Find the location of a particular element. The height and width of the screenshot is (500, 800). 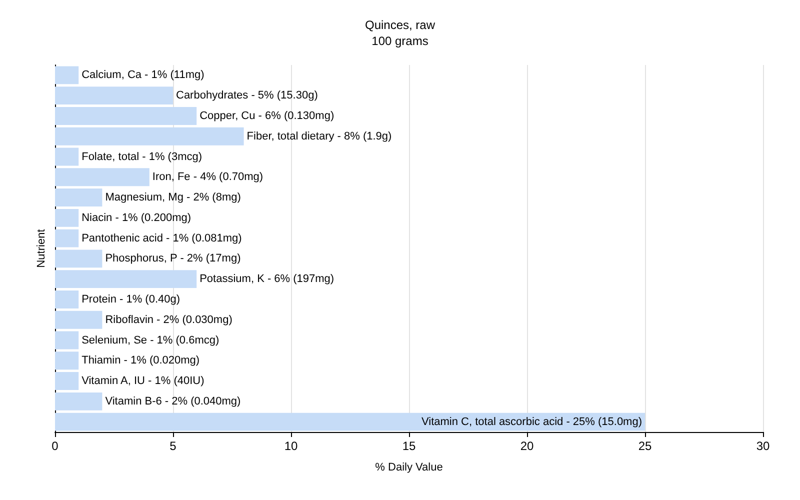

y-tick-label: Niacin - 1% (0.200mg) is located at coordinates (137, 218).